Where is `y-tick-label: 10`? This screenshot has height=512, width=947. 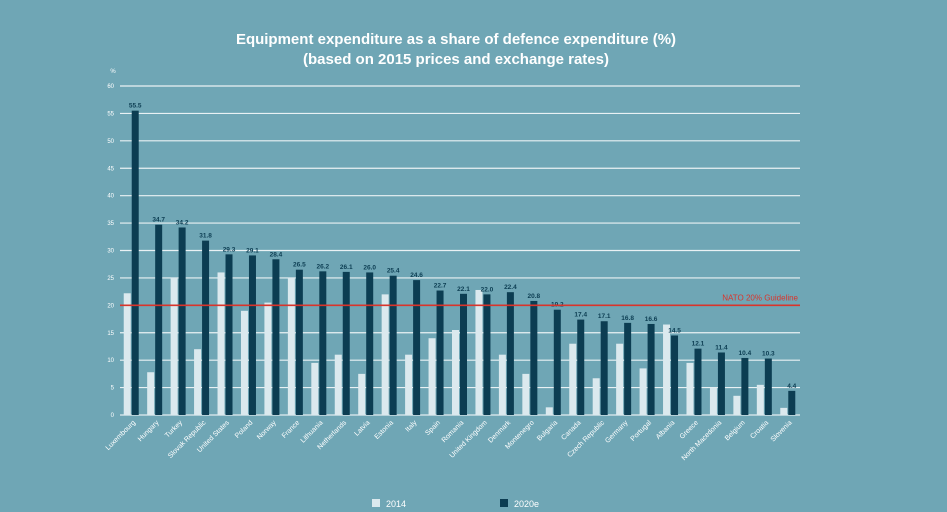 y-tick-label: 10 is located at coordinates (110, 361).